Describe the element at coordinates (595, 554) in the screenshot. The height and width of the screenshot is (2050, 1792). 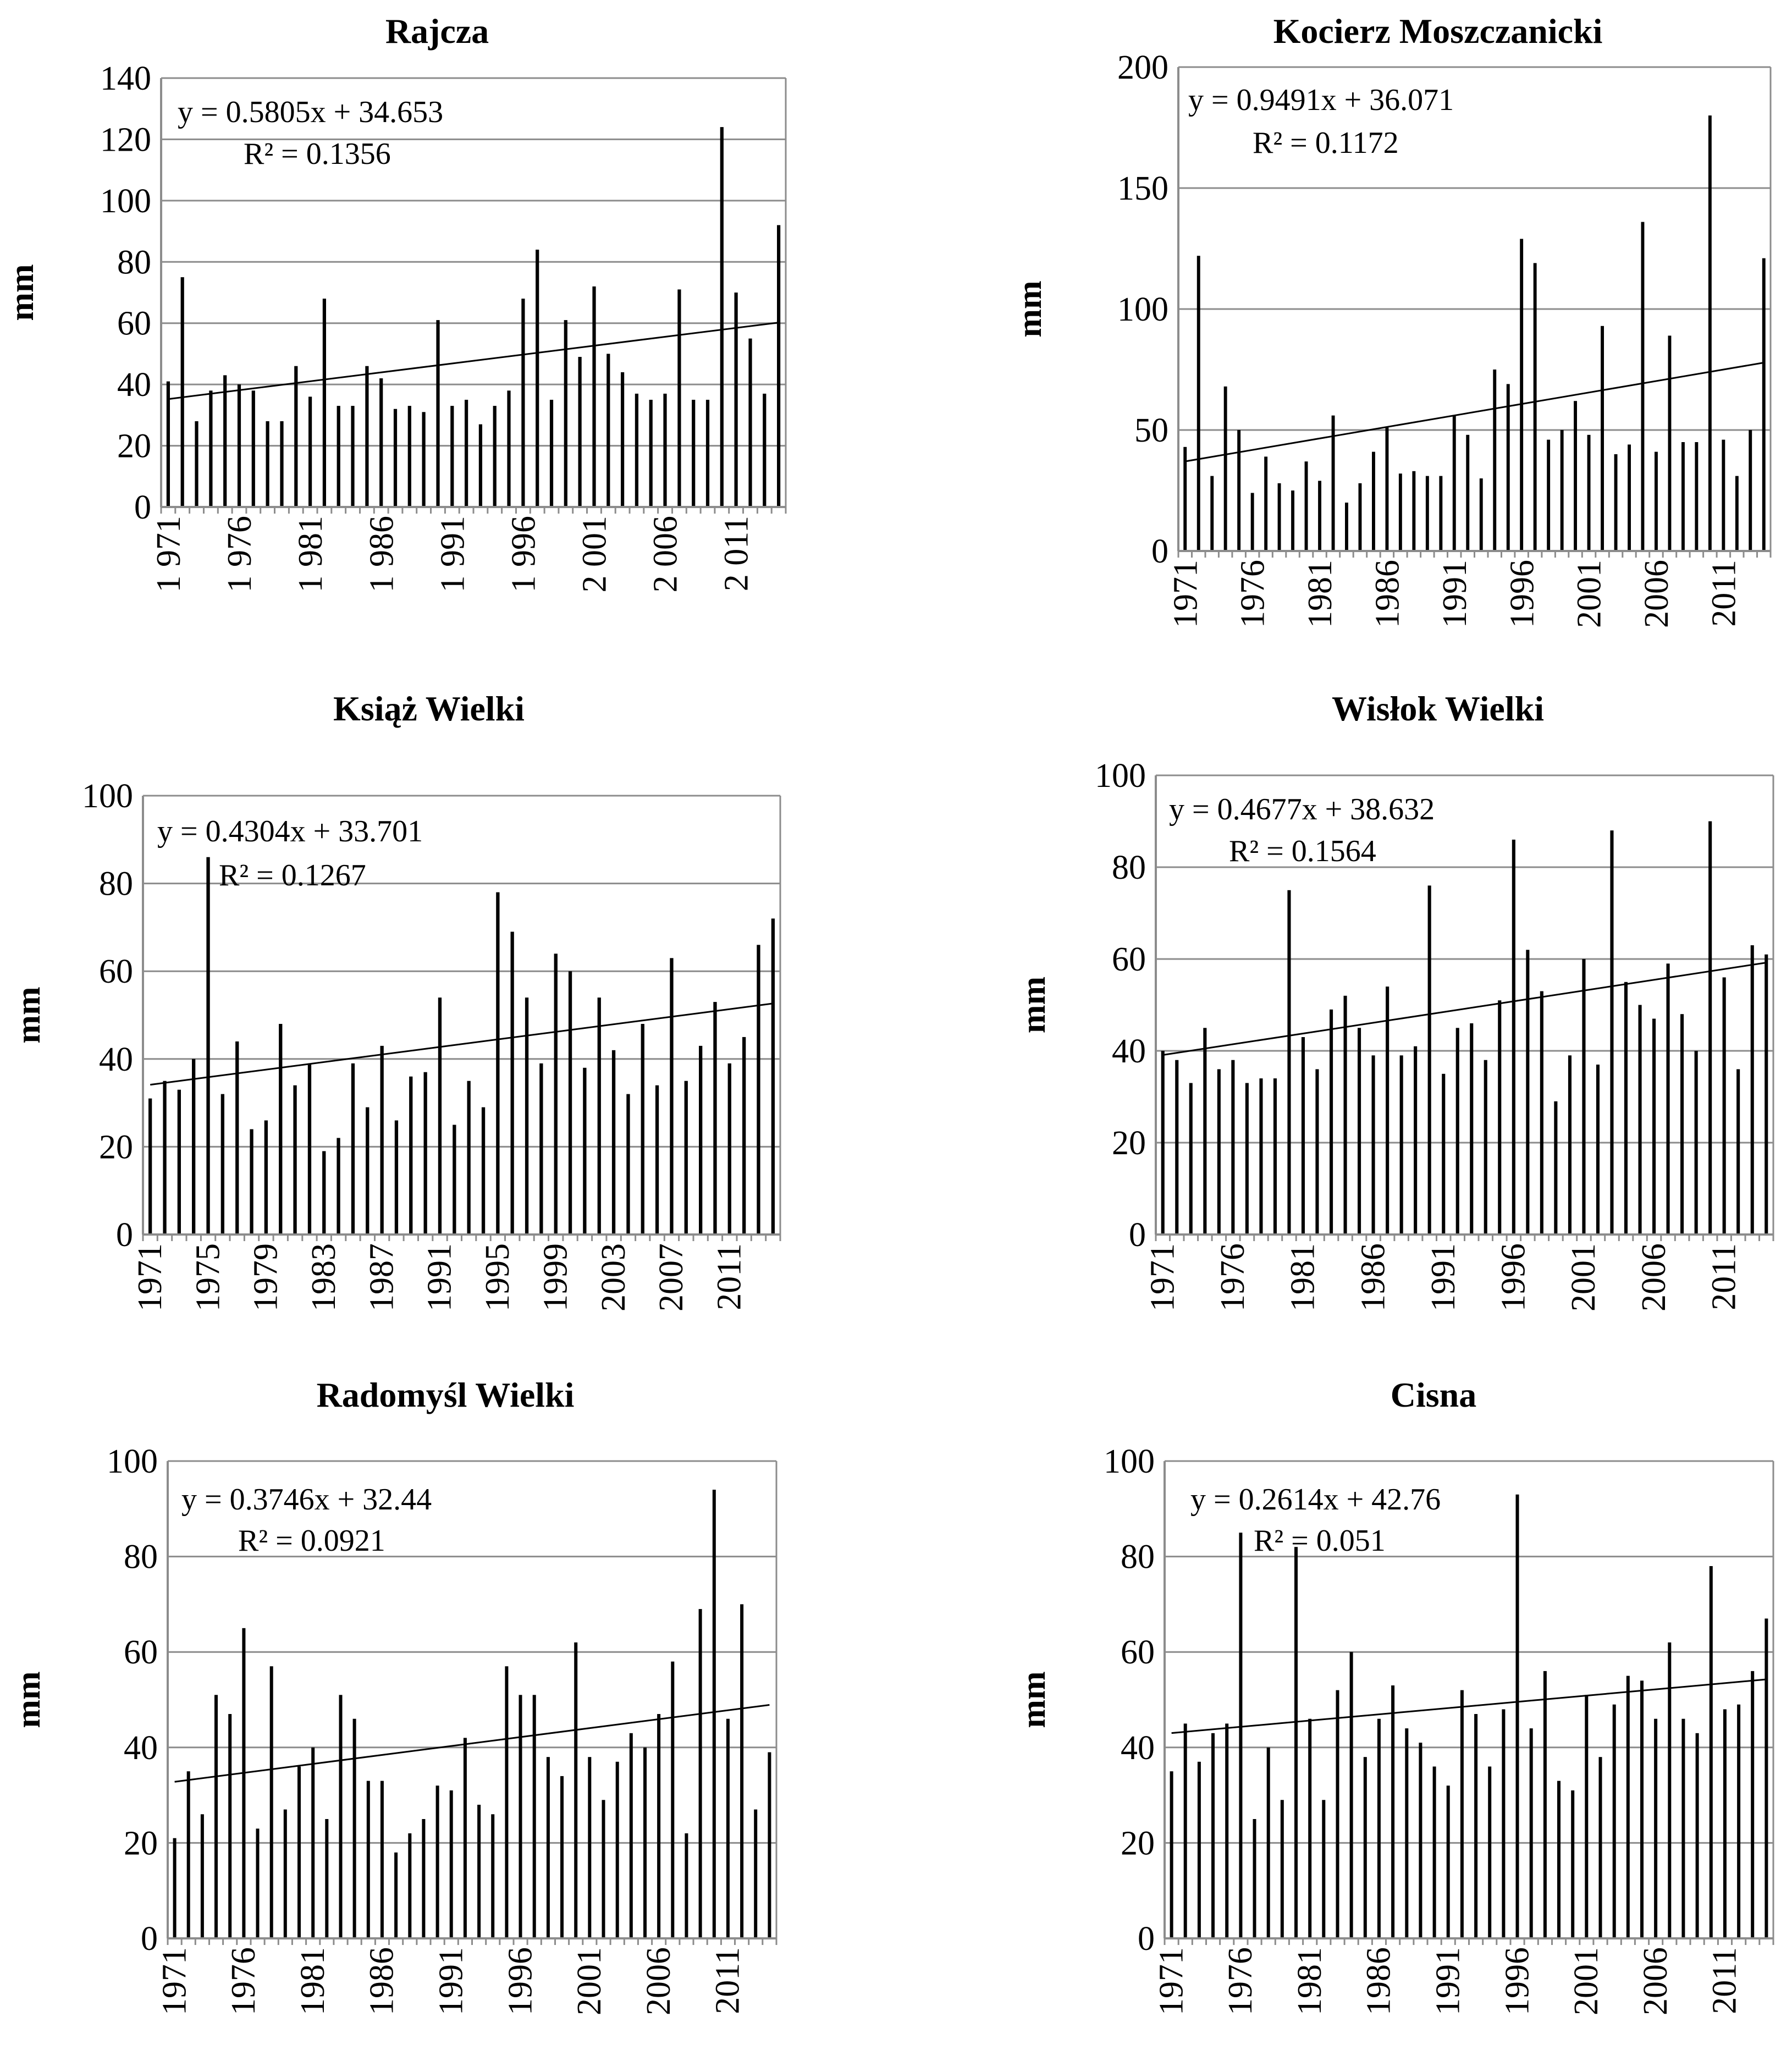
I see `x-tick-label: 2 001` at that location.